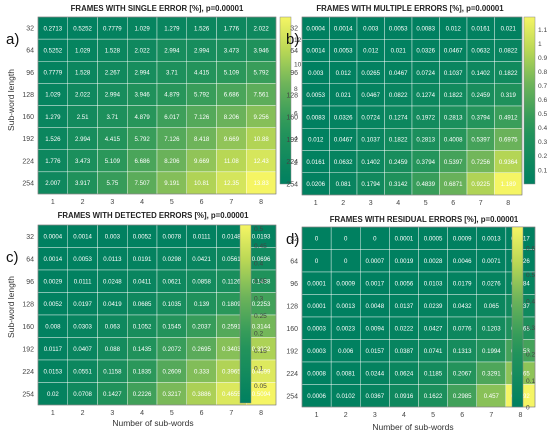  Describe the element at coordinates (142, 349) in the screenshot. I see `panel-c-cell-label: 0.1435` at that location.